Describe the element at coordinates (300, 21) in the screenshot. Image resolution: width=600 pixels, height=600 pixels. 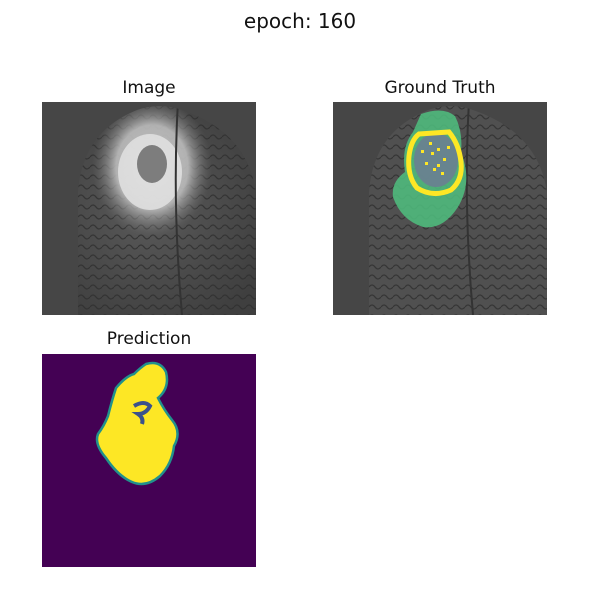
I see `figure-title: epoch: 160` at that location.